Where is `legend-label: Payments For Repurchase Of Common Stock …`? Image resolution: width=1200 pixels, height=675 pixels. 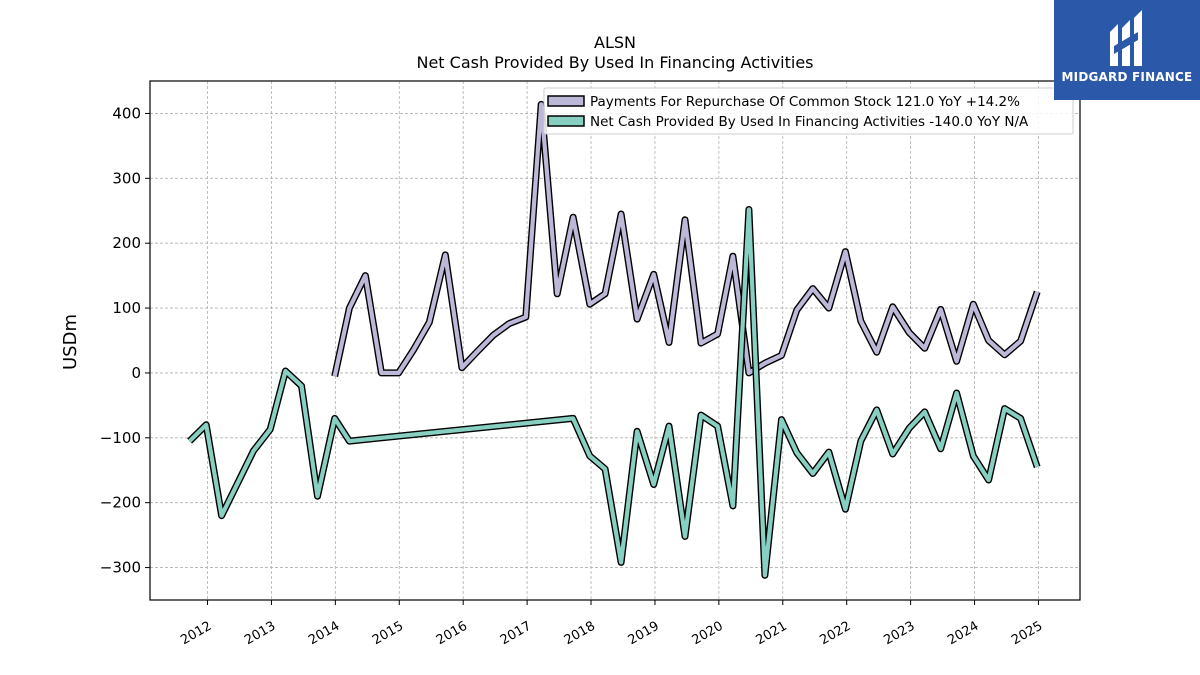
legend-label: Payments For Repurchase Of Common Stock … is located at coordinates (805, 102).